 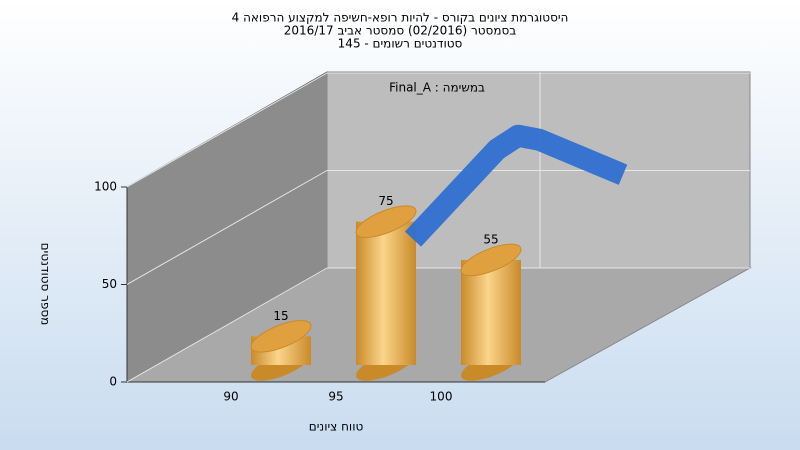 What do you see at coordinates (385, 201) in the screenshot?
I see `data-label: 75` at bounding box center [385, 201].